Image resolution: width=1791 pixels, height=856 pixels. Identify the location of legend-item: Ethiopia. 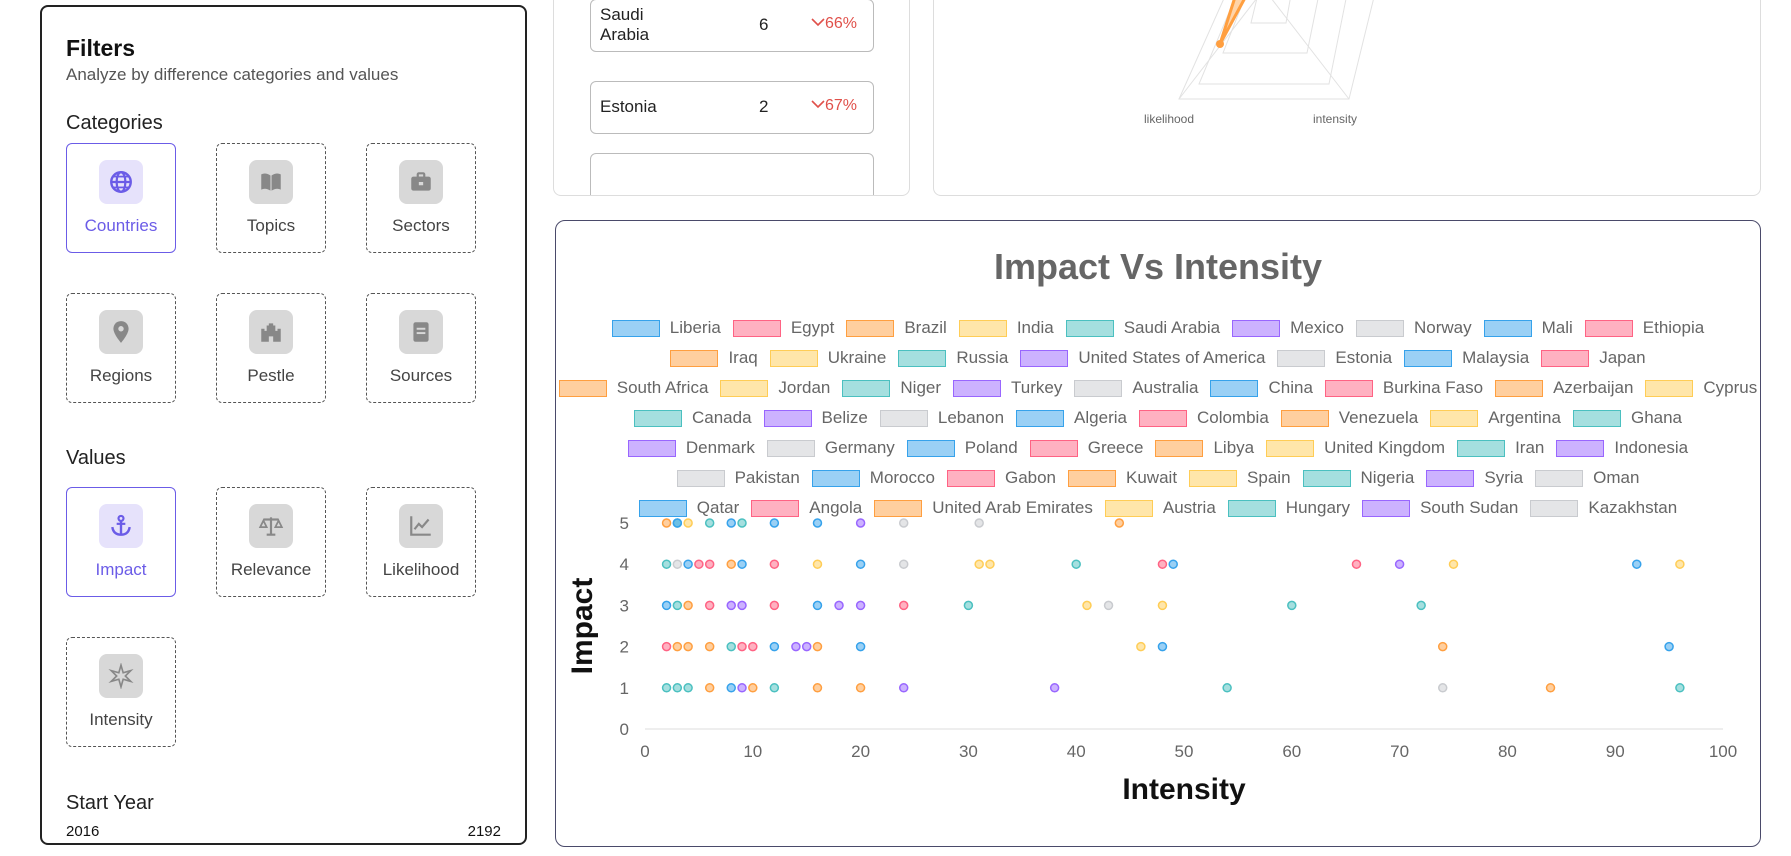
(1644, 328).